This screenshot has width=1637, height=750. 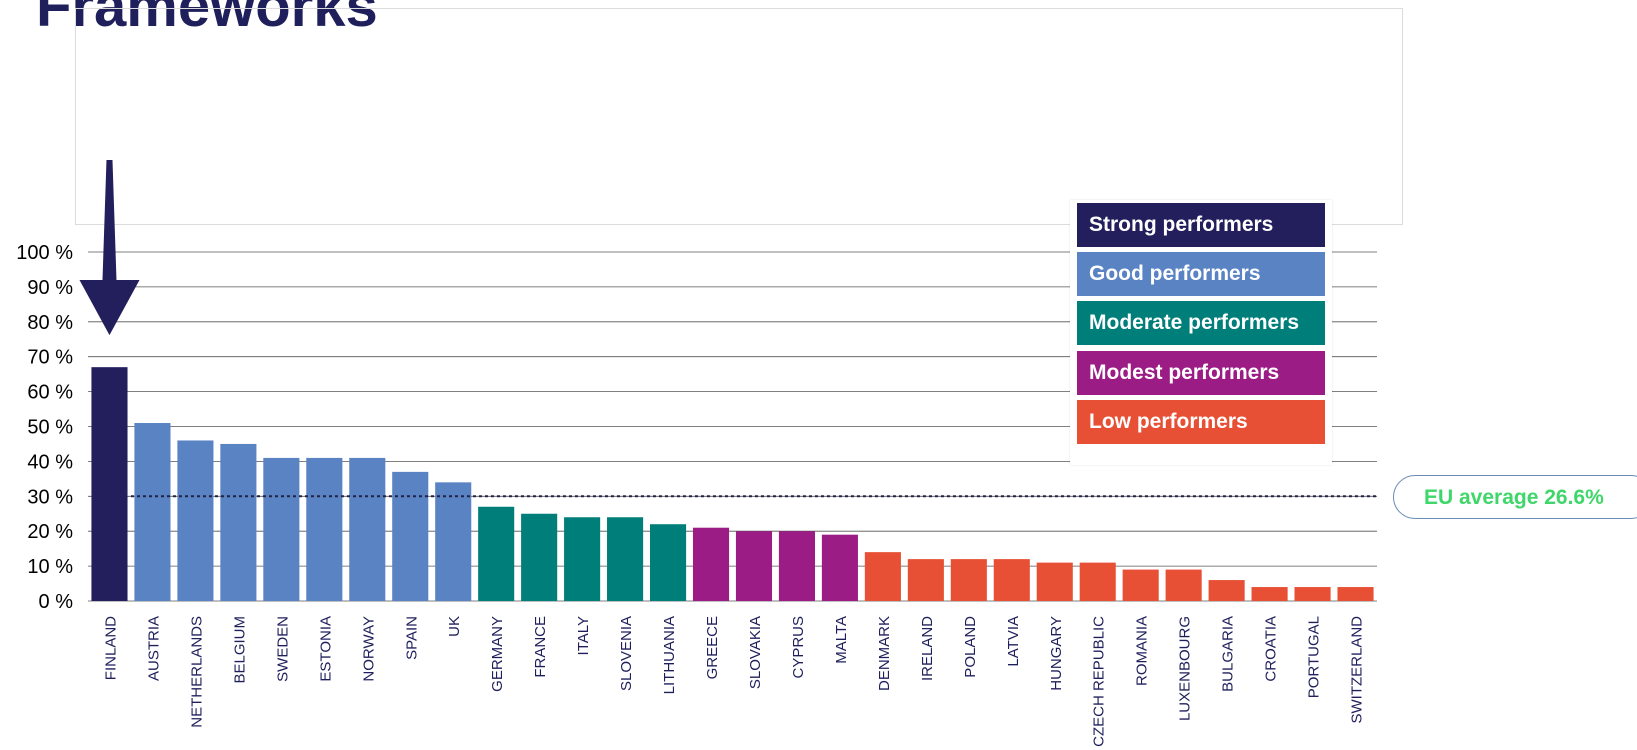 What do you see at coordinates (281, 529) in the screenshot?
I see `bar-sweden` at bounding box center [281, 529].